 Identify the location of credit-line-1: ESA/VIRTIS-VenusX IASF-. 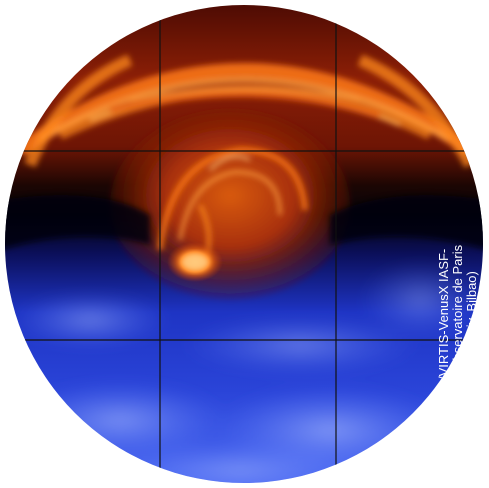
(443, 327).